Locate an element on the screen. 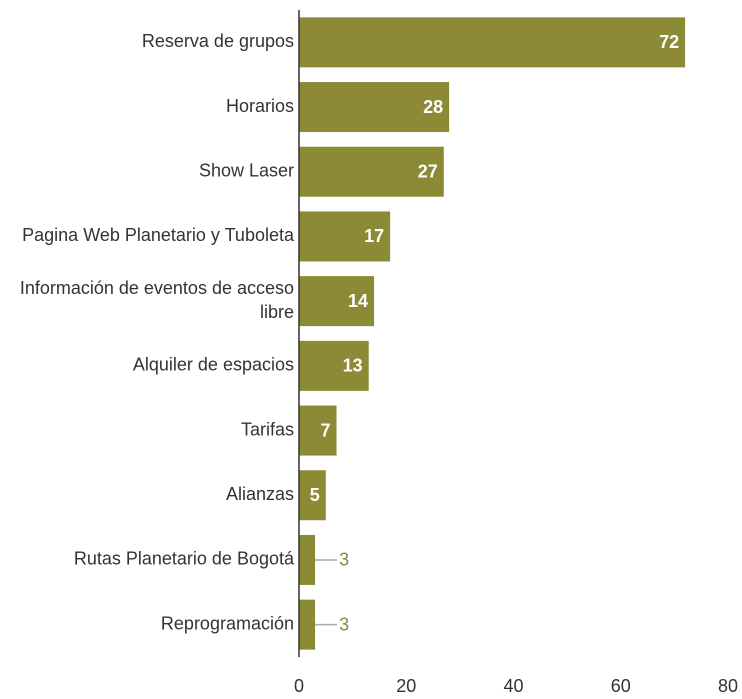 This screenshot has height=699, width=742. value-label: 13 is located at coordinates (353, 366).